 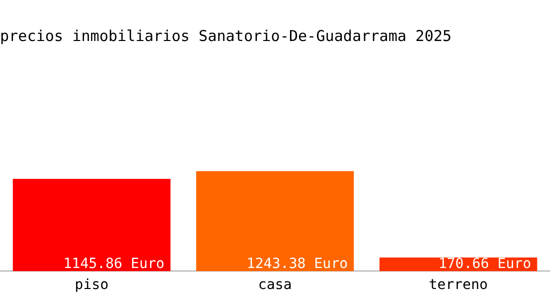 What do you see at coordinates (485, 264) in the screenshot?
I see `data-label: 170.66 Euro` at bounding box center [485, 264].